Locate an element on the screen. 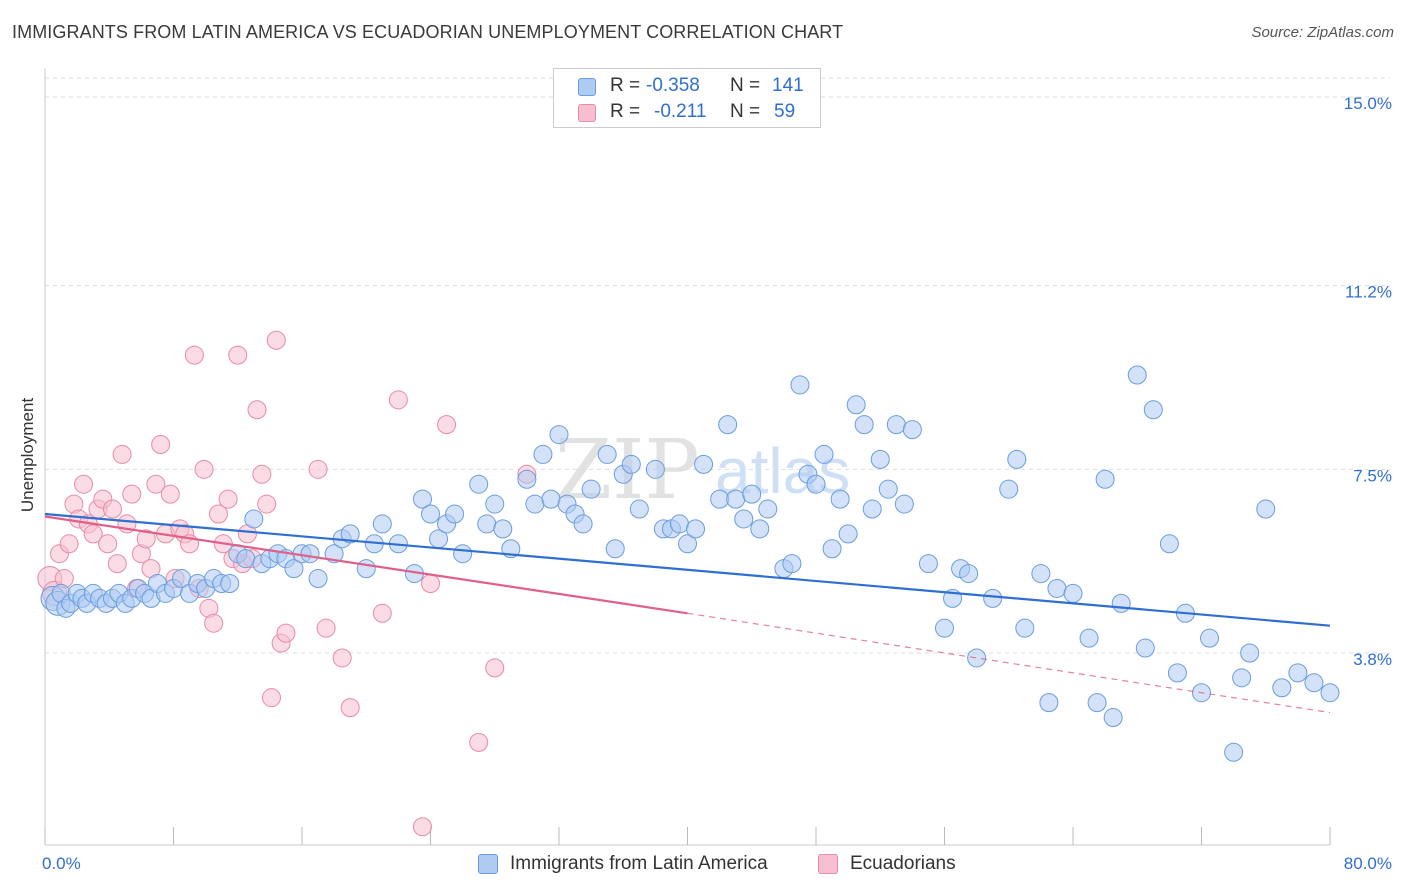  x-tick-label: 0.0% is located at coordinates (61, 863).